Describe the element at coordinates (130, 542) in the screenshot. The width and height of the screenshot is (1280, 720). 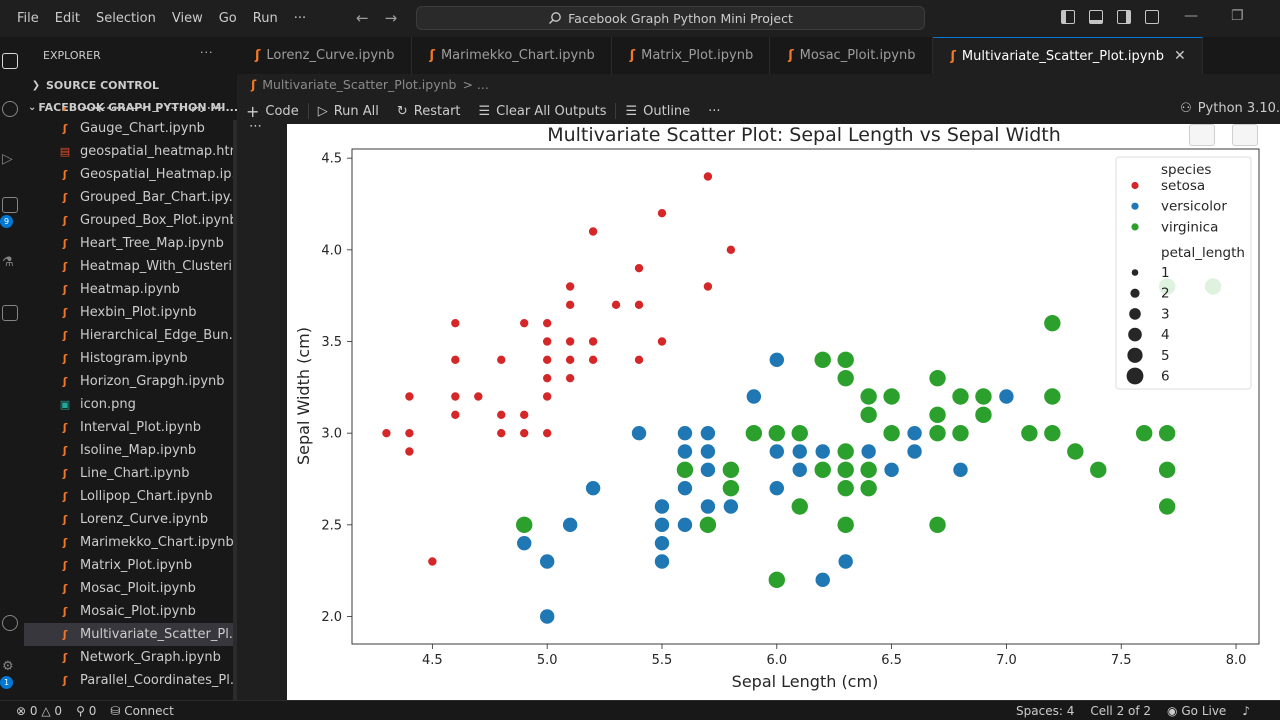
I see `file-item: ʃ Marimekko_Chart.ipynb` at that location.